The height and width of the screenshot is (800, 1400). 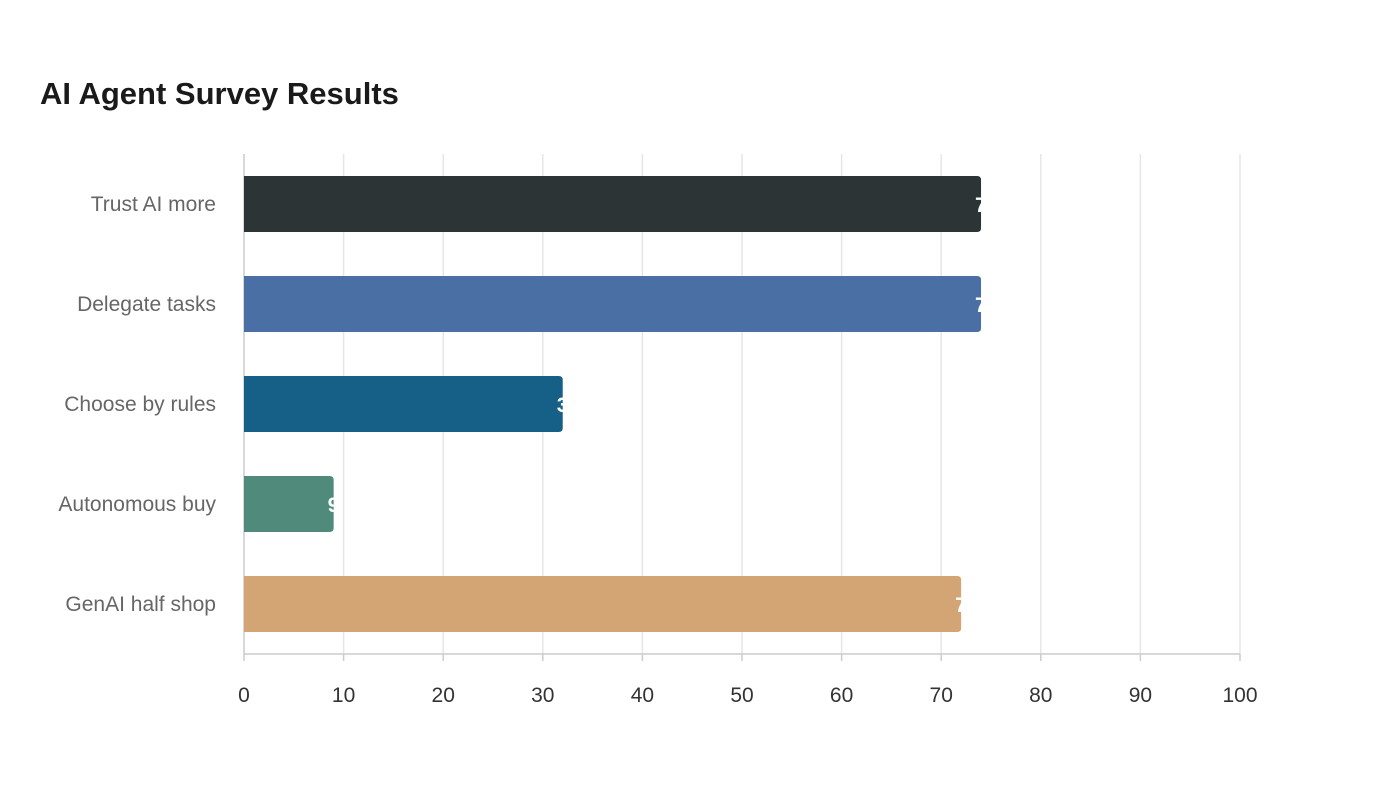 What do you see at coordinates (941, 695) in the screenshot?
I see `x-tick-label: 70` at bounding box center [941, 695].